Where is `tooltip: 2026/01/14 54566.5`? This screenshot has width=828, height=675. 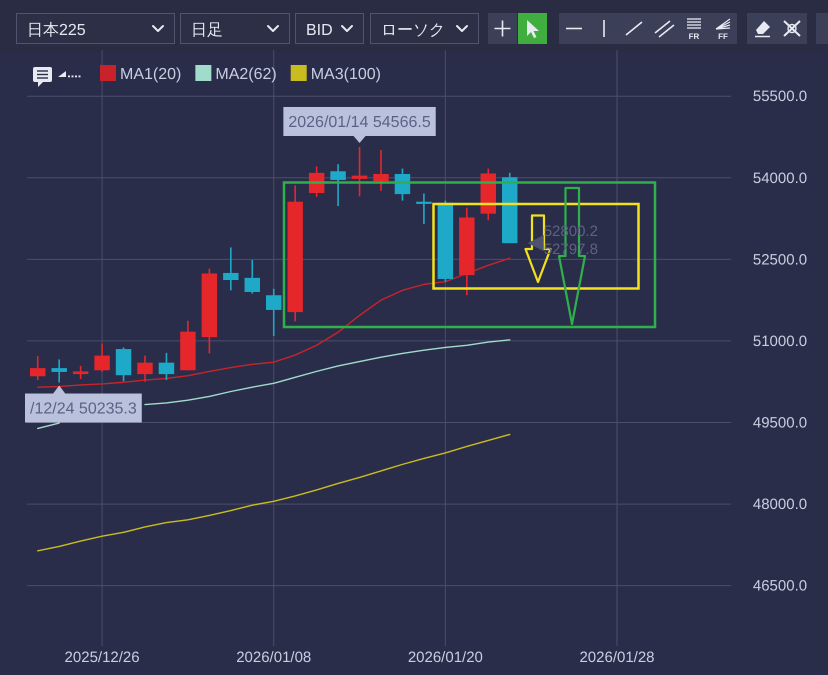
tooltip: 2026/01/14 54566.5 is located at coordinates (359, 124).